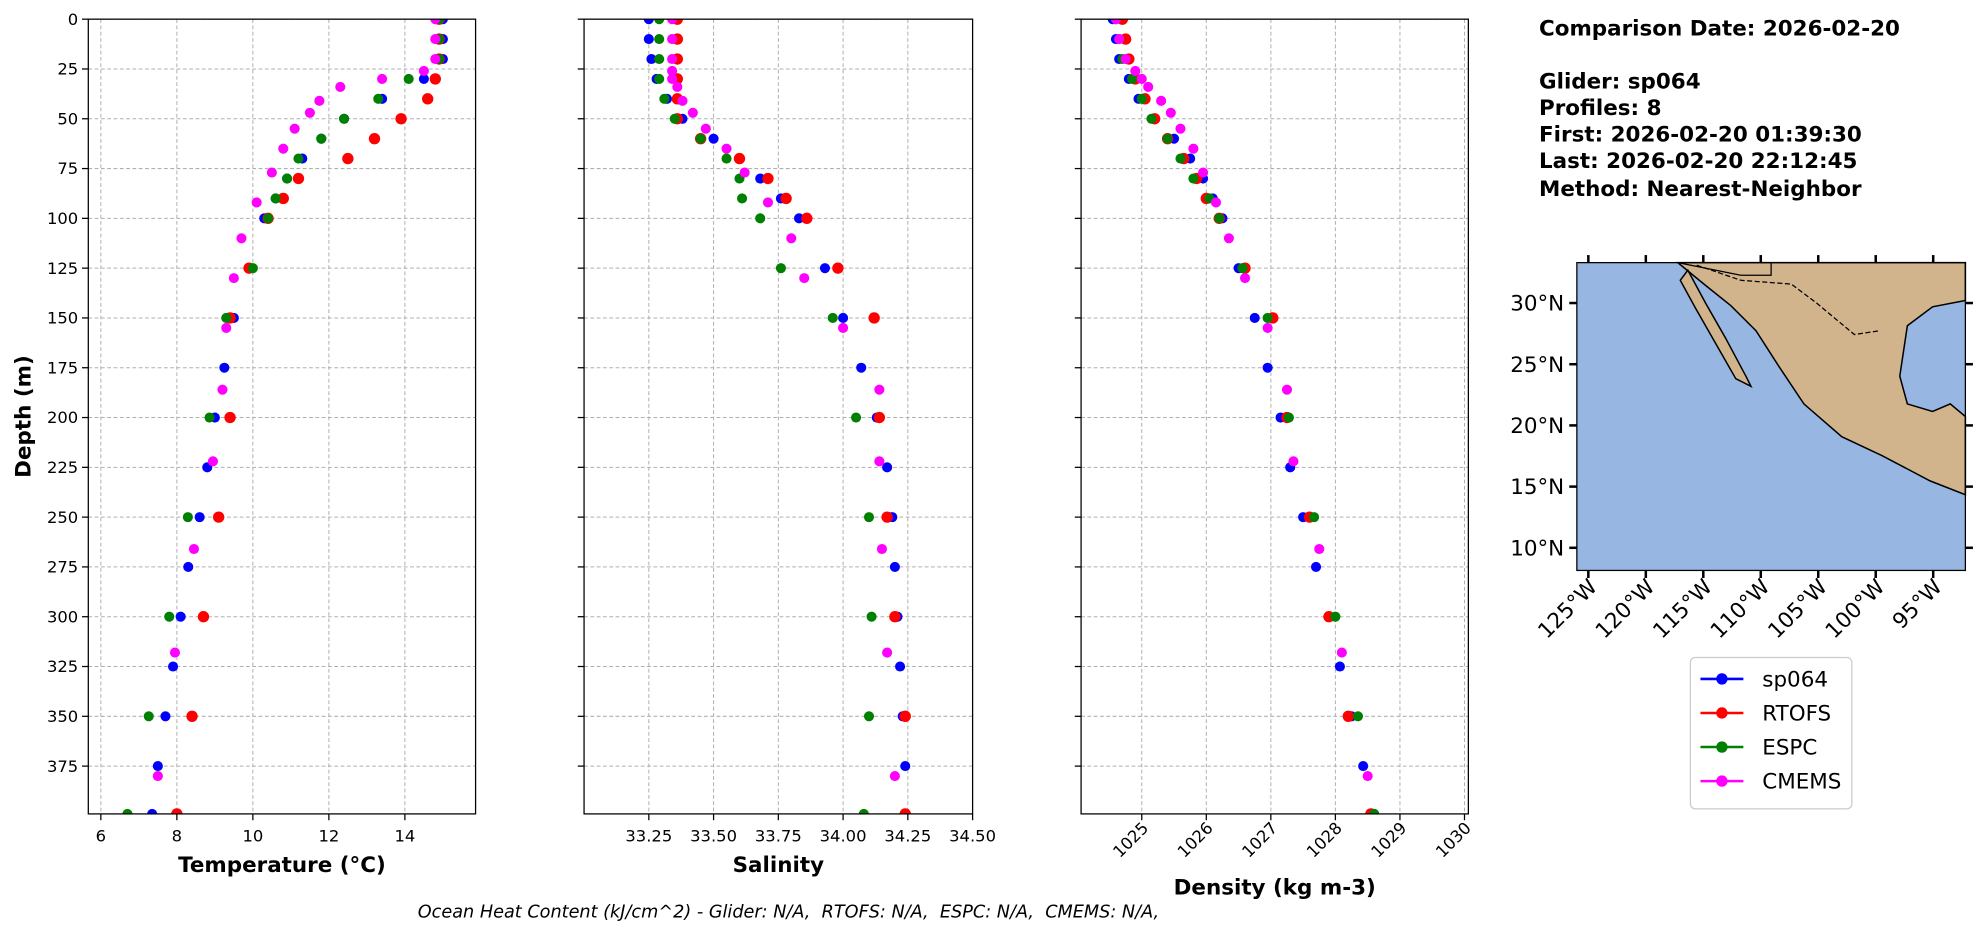  Describe the element at coordinates (1537, 426) in the screenshot. I see `map-lat-label: 20°N` at that location.